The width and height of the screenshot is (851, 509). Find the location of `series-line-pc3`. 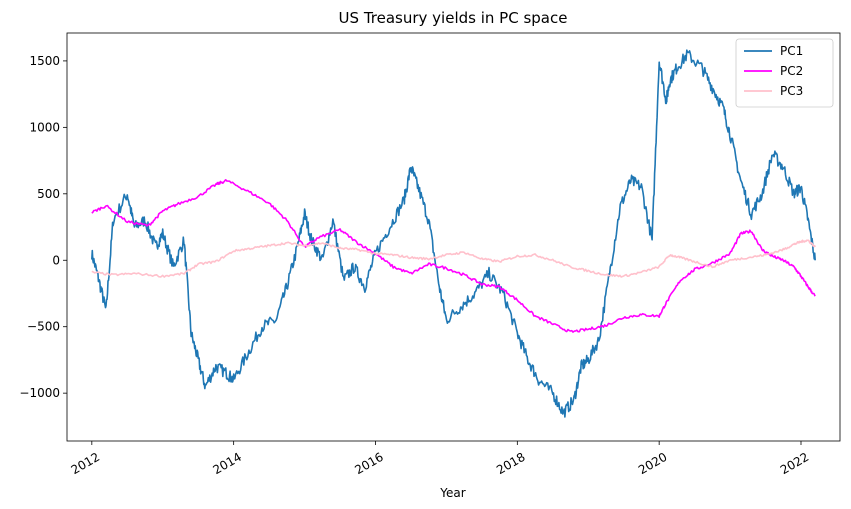

series-line-pc3 is located at coordinates (453, 258).